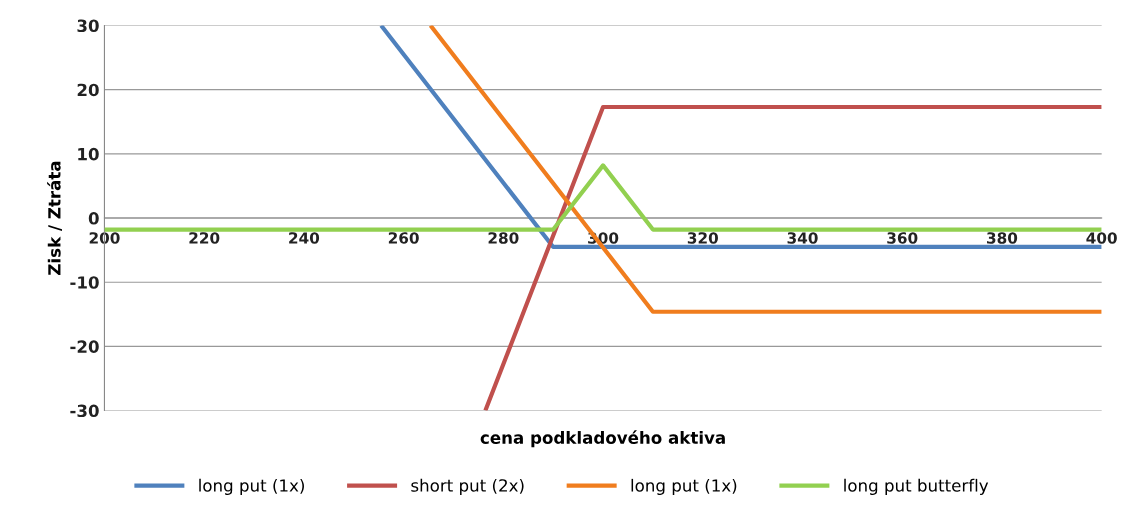 The image size is (1123, 510). I want to click on x-tick-label: 400, so click(1101, 238).